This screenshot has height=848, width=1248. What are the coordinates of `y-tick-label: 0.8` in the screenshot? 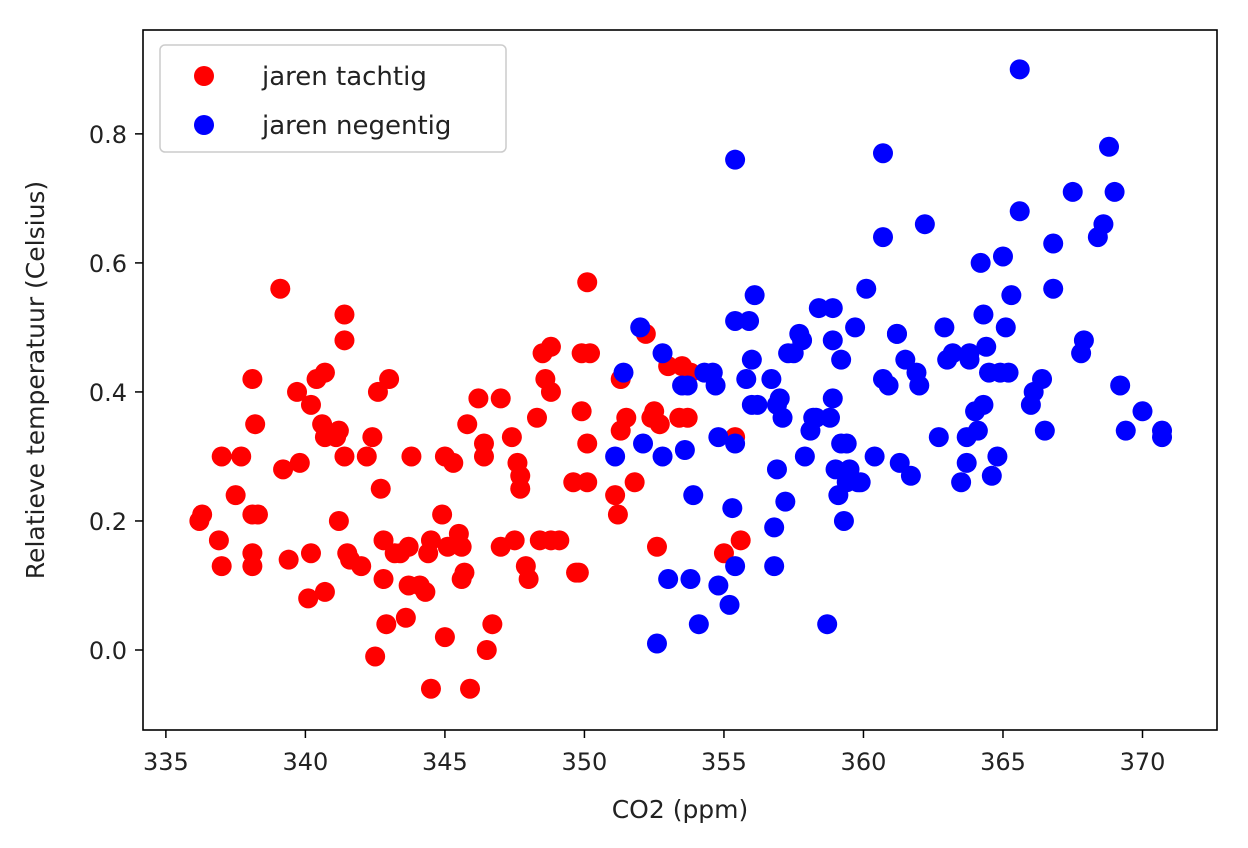 It's located at (108, 135).